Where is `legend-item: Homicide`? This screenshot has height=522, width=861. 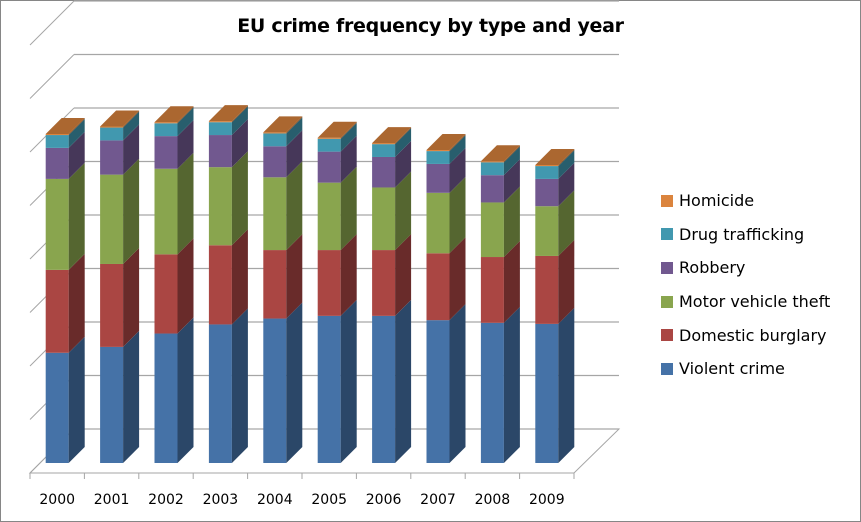
legend-item: Homicide is located at coordinates (745, 201).